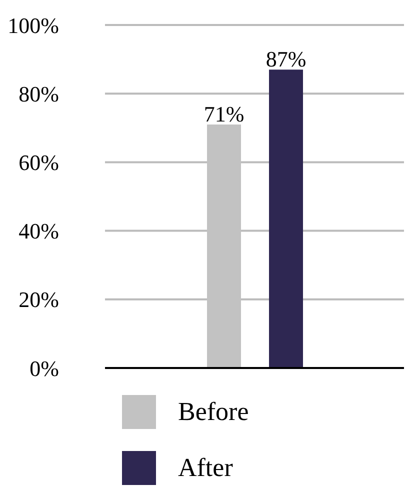  I want to click on data-label: 87%, so click(286, 59).